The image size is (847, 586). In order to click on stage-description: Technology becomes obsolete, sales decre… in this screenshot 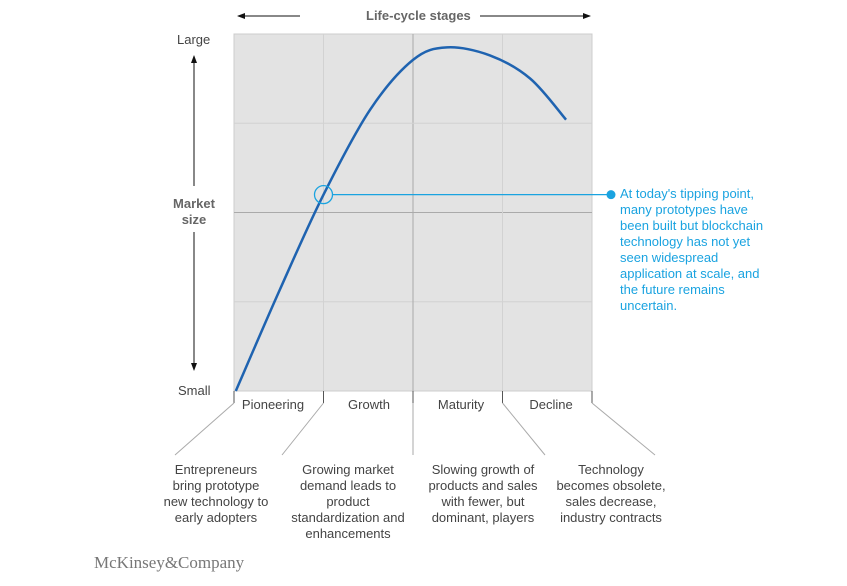, I will do `click(611, 493)`.